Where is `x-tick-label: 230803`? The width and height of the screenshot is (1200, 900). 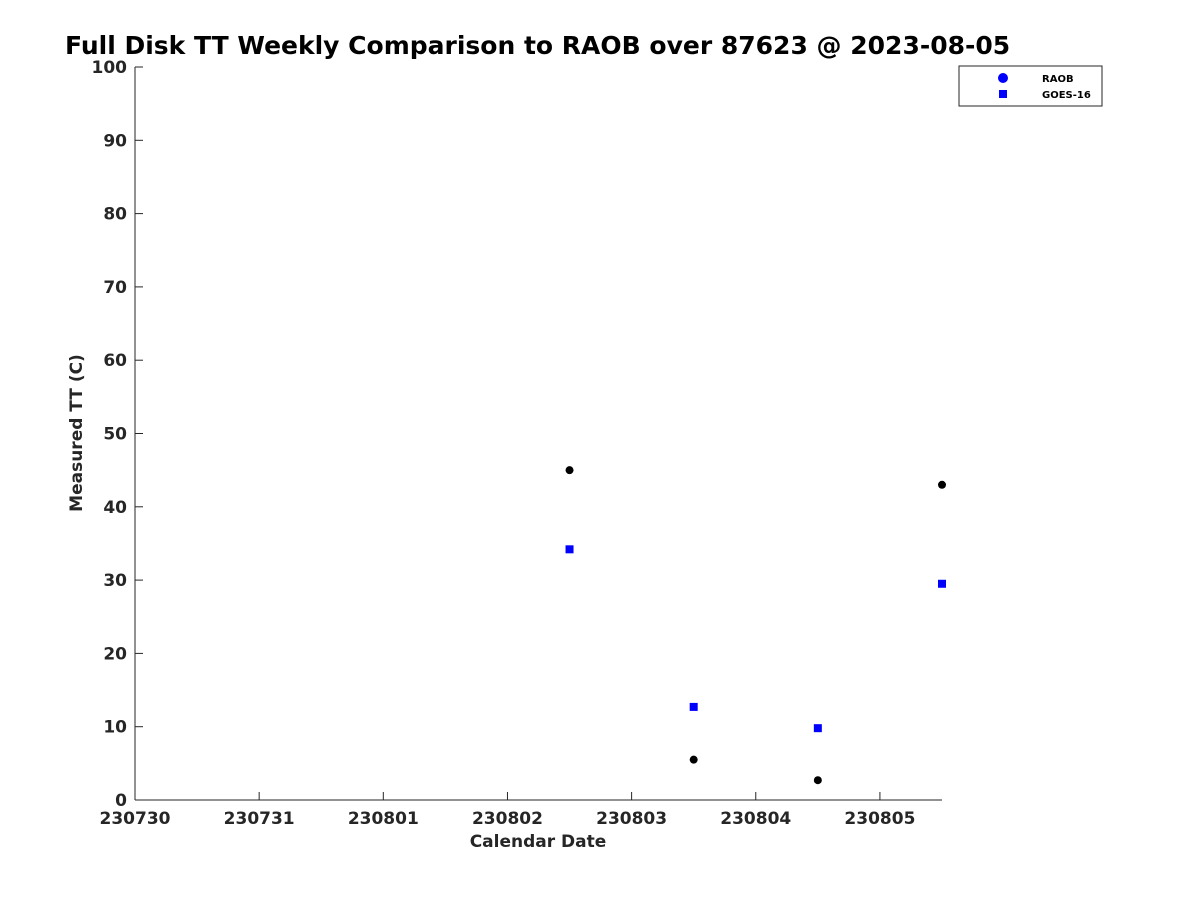 x-tick-label: 230803 is located at coordinates (631, 819).